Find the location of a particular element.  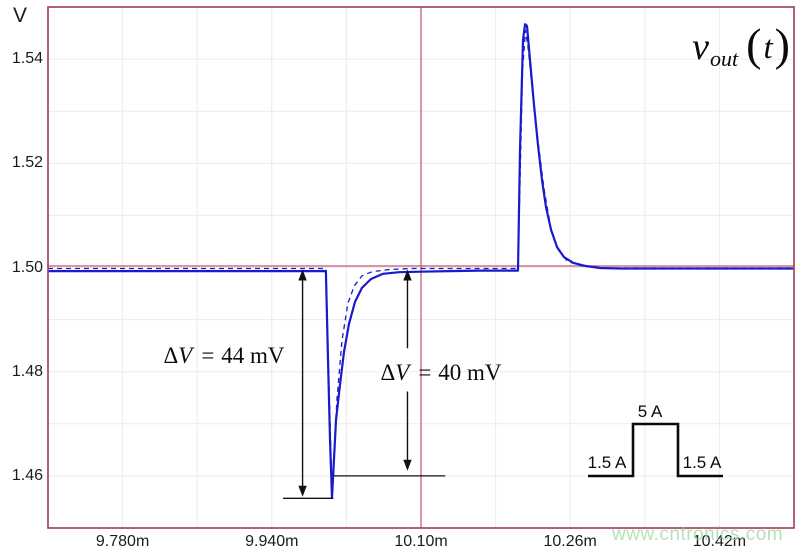

x-tick-label: 10.10m is located at coordinates (421, 541).